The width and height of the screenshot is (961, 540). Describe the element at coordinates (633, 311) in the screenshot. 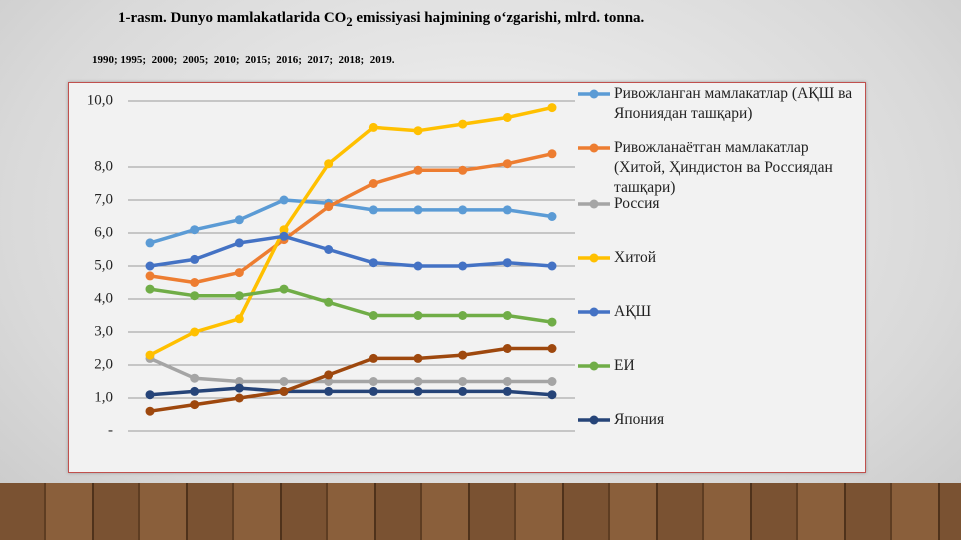

I see `legend-label: АҚШ` at that location.